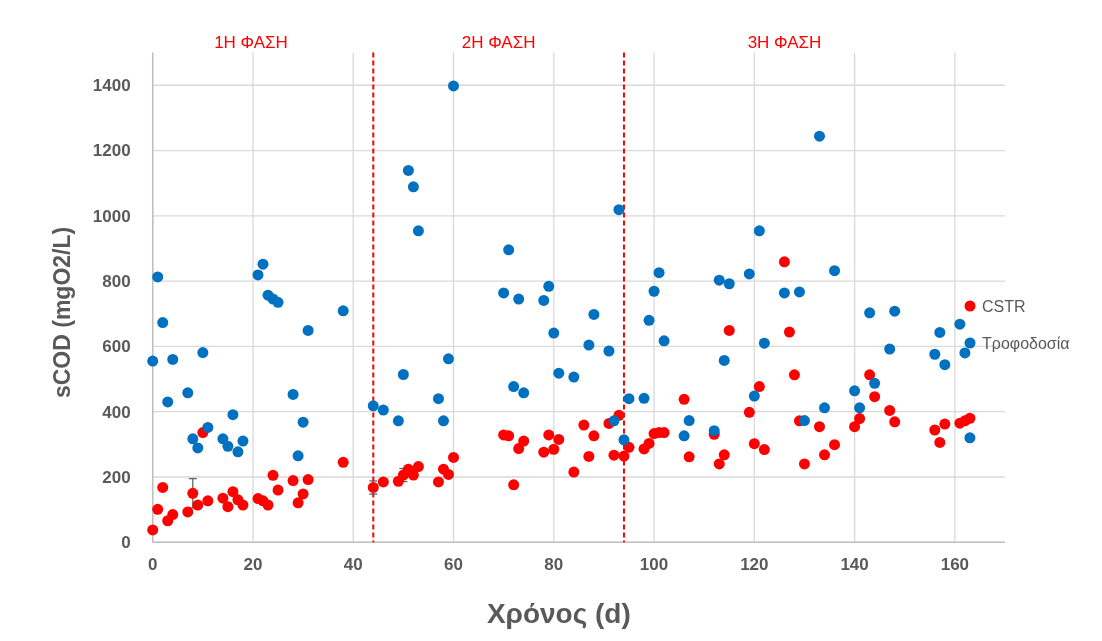 The image size is (1102, 641). What do you see at coordinates (1004, 306) in the screenshot?
I see `legend-label: CSTR` at bounding box center [1004, 306].